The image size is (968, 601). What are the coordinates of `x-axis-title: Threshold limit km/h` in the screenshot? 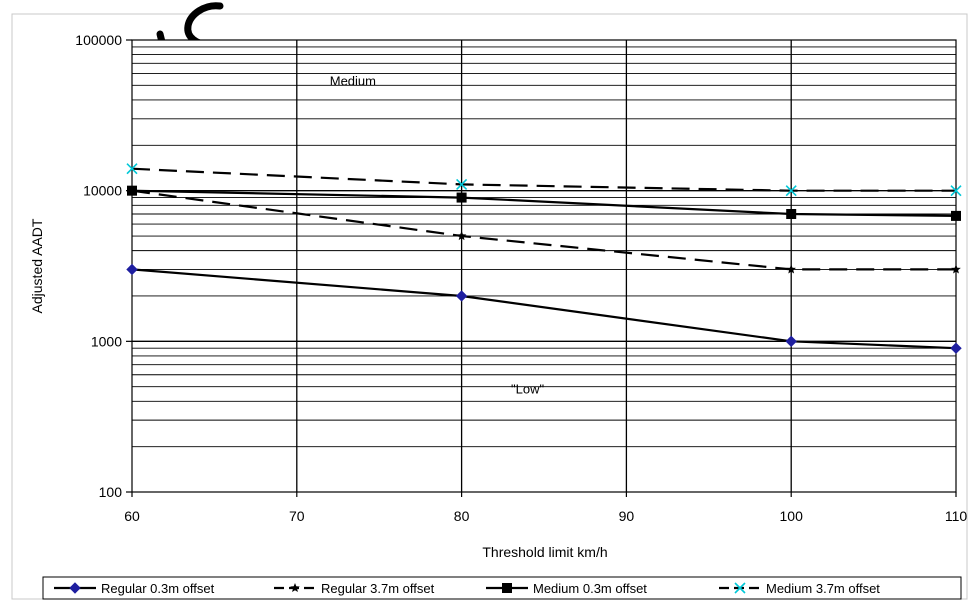 It's located at (544, 552).